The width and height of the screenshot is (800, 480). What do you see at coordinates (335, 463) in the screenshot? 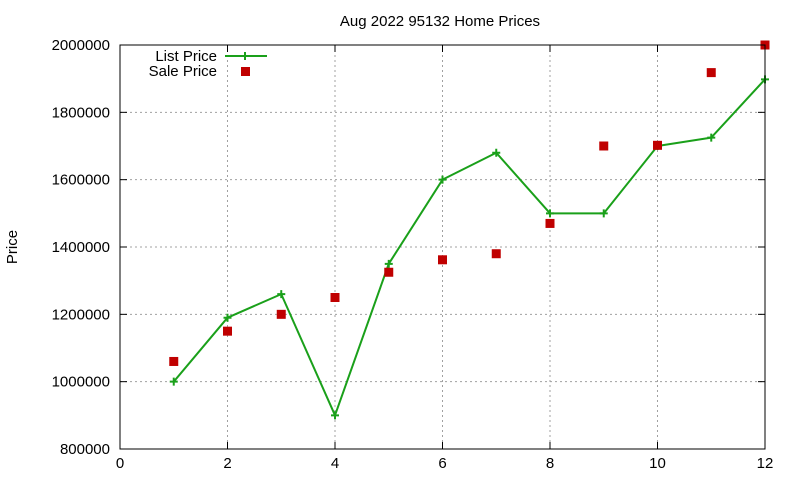
I see `x-tick-label: 4` at bounding box center [335, 463].